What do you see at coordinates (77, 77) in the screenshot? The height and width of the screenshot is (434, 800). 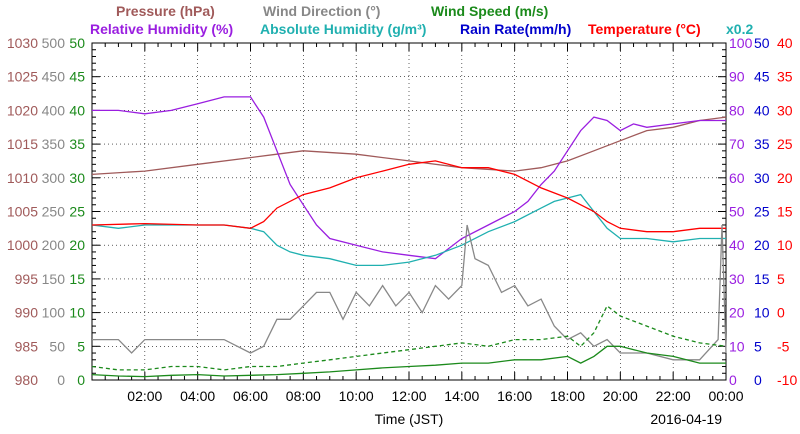 I see `wind_speed-tick-label: 45` at bounding box center [77, 77].